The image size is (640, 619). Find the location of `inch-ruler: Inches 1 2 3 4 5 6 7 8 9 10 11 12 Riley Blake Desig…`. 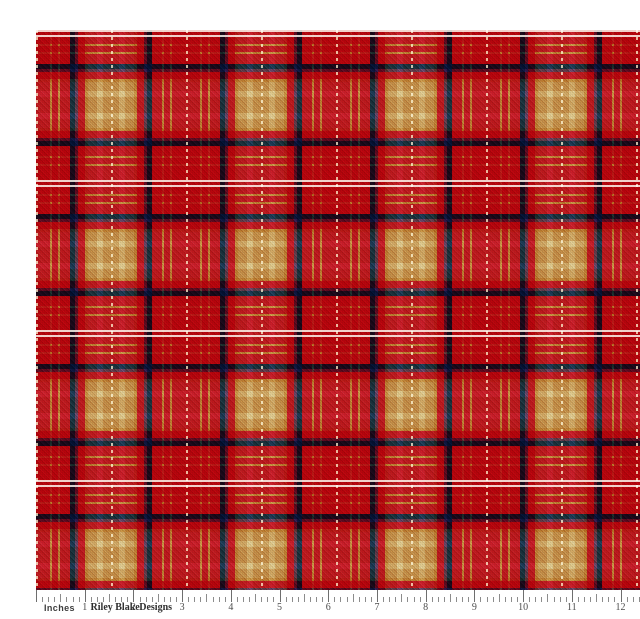

inch-ruler: Inches 1 2 3 4 5 6 7 8 9 10 11 12 Riley Blake Desig… is located at coordinates (320, 604).